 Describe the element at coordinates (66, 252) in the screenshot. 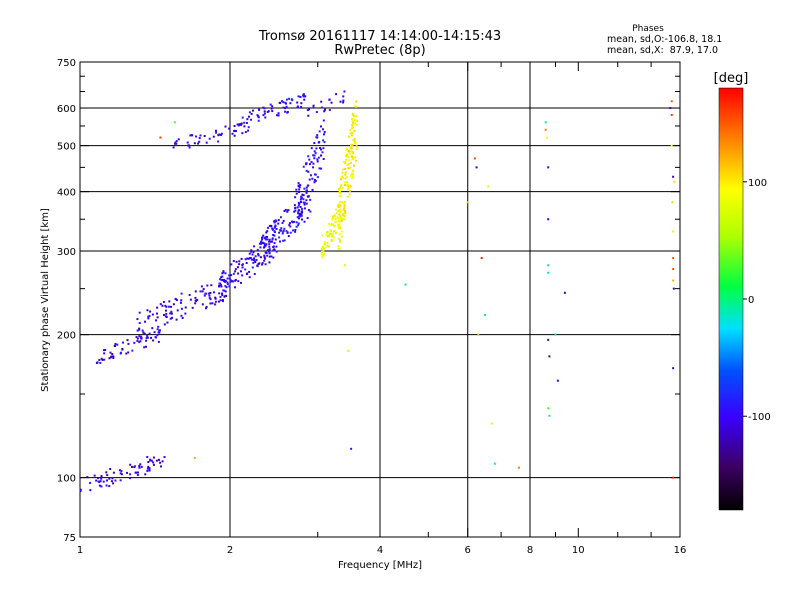

I see `y-tick-label: 300` at that location.